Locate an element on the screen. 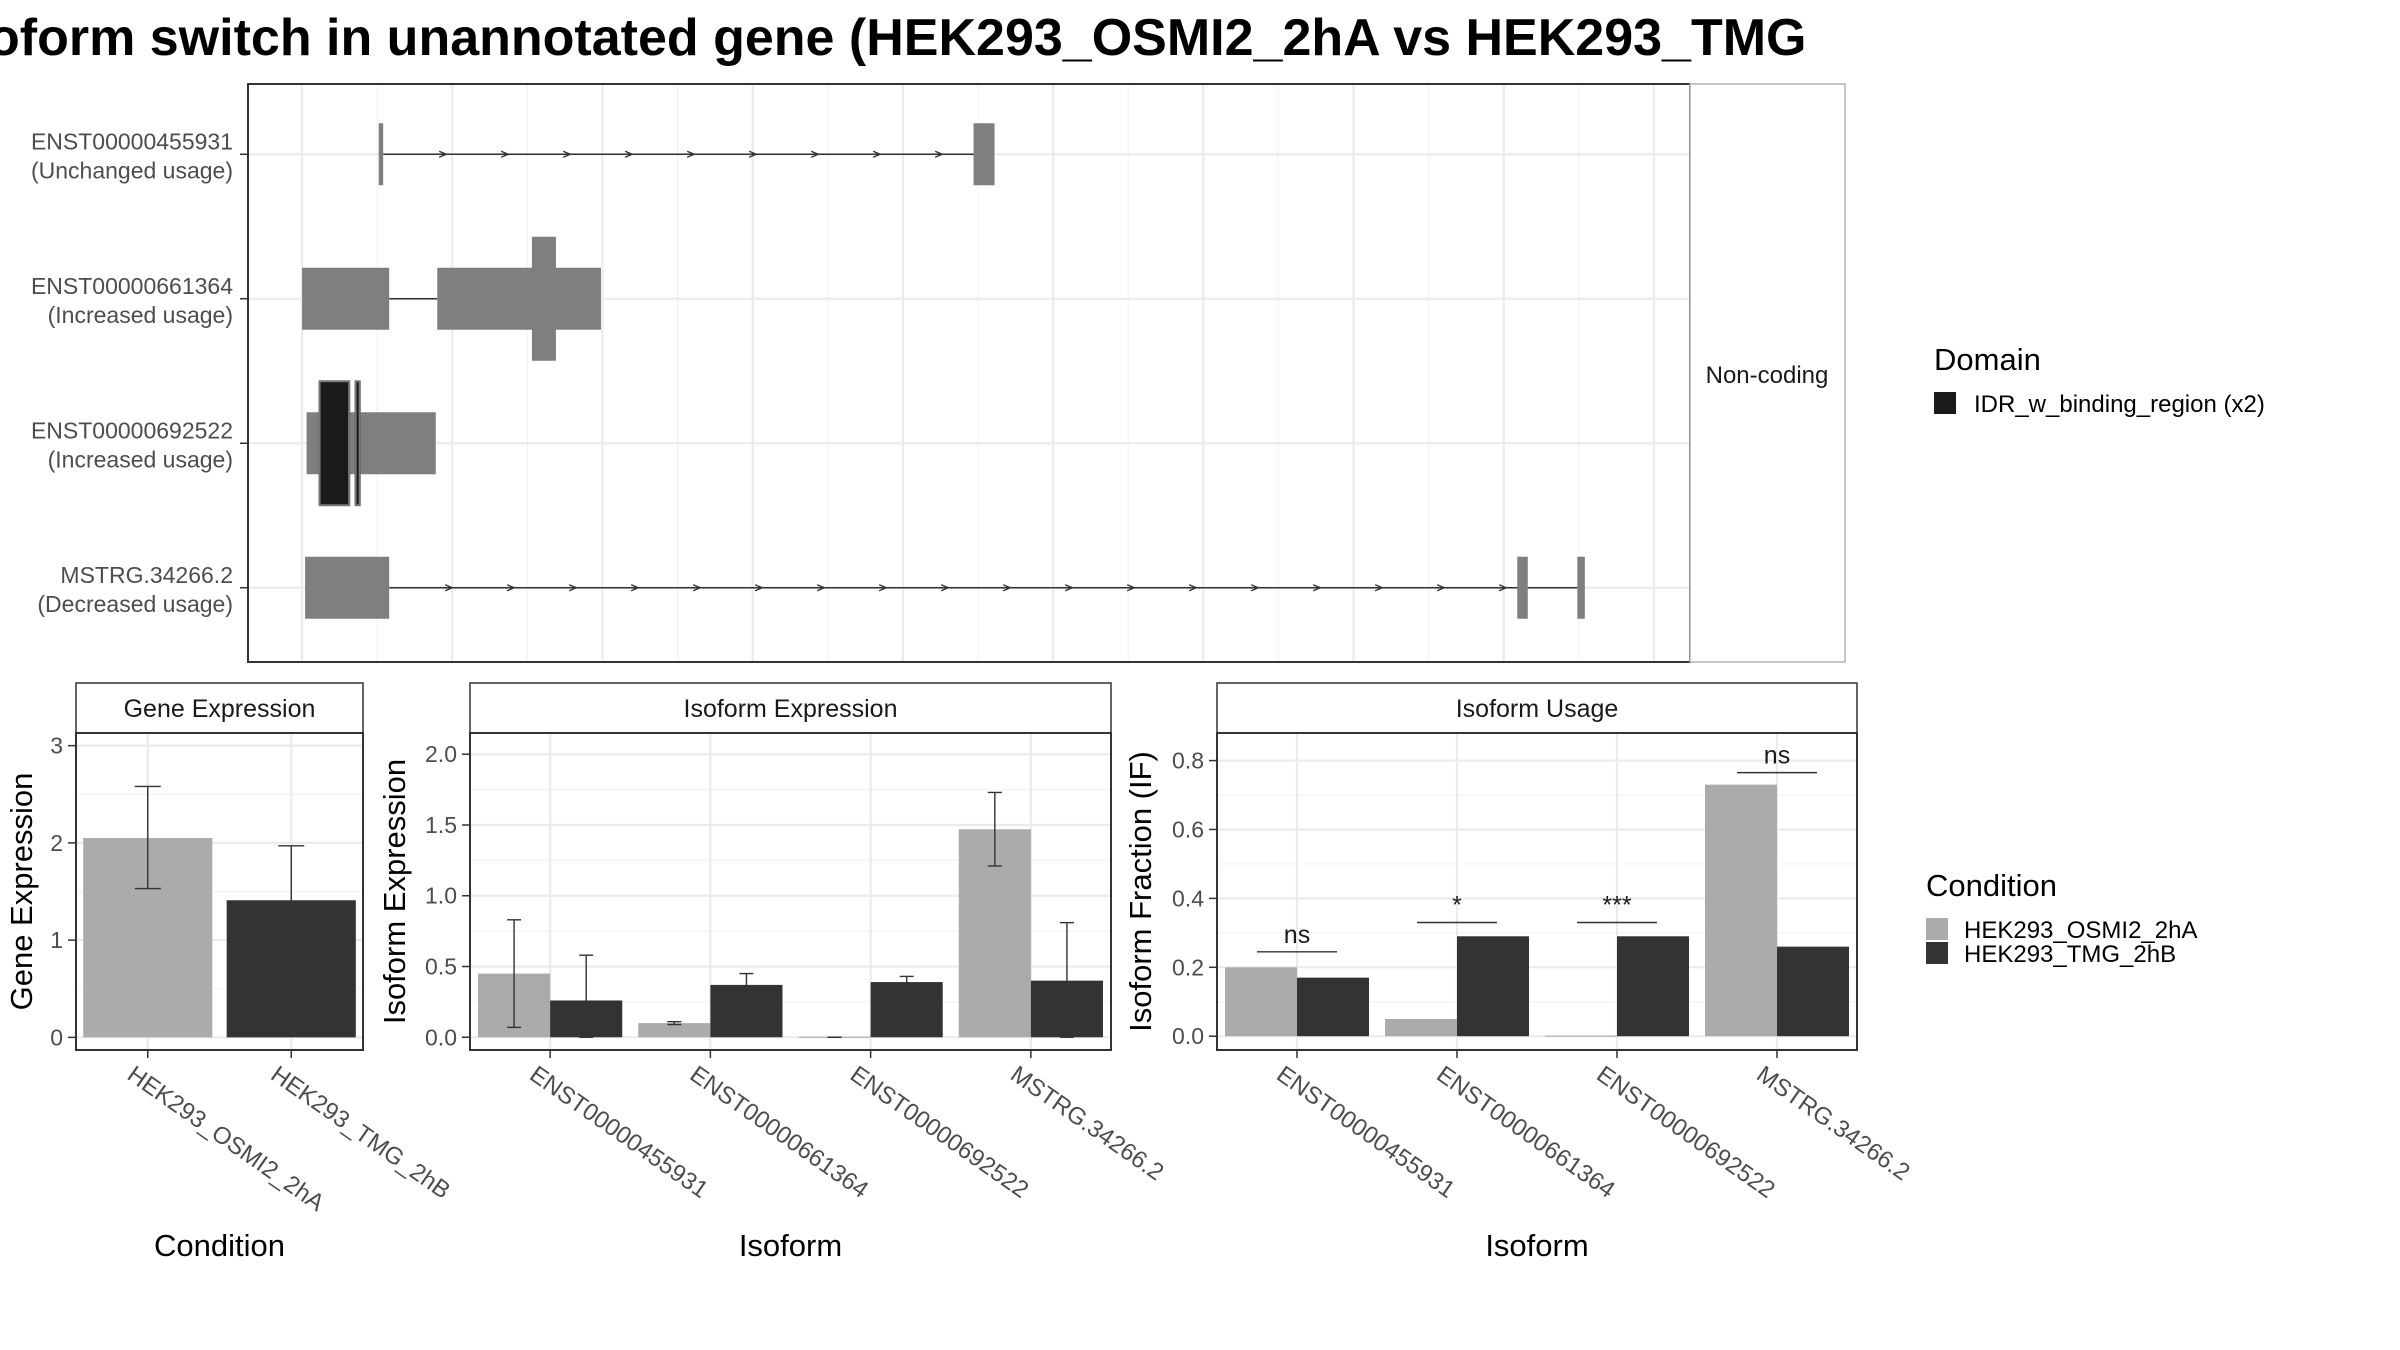  y-axis-title: Isoform Expression is located at coordinates (394, 891).